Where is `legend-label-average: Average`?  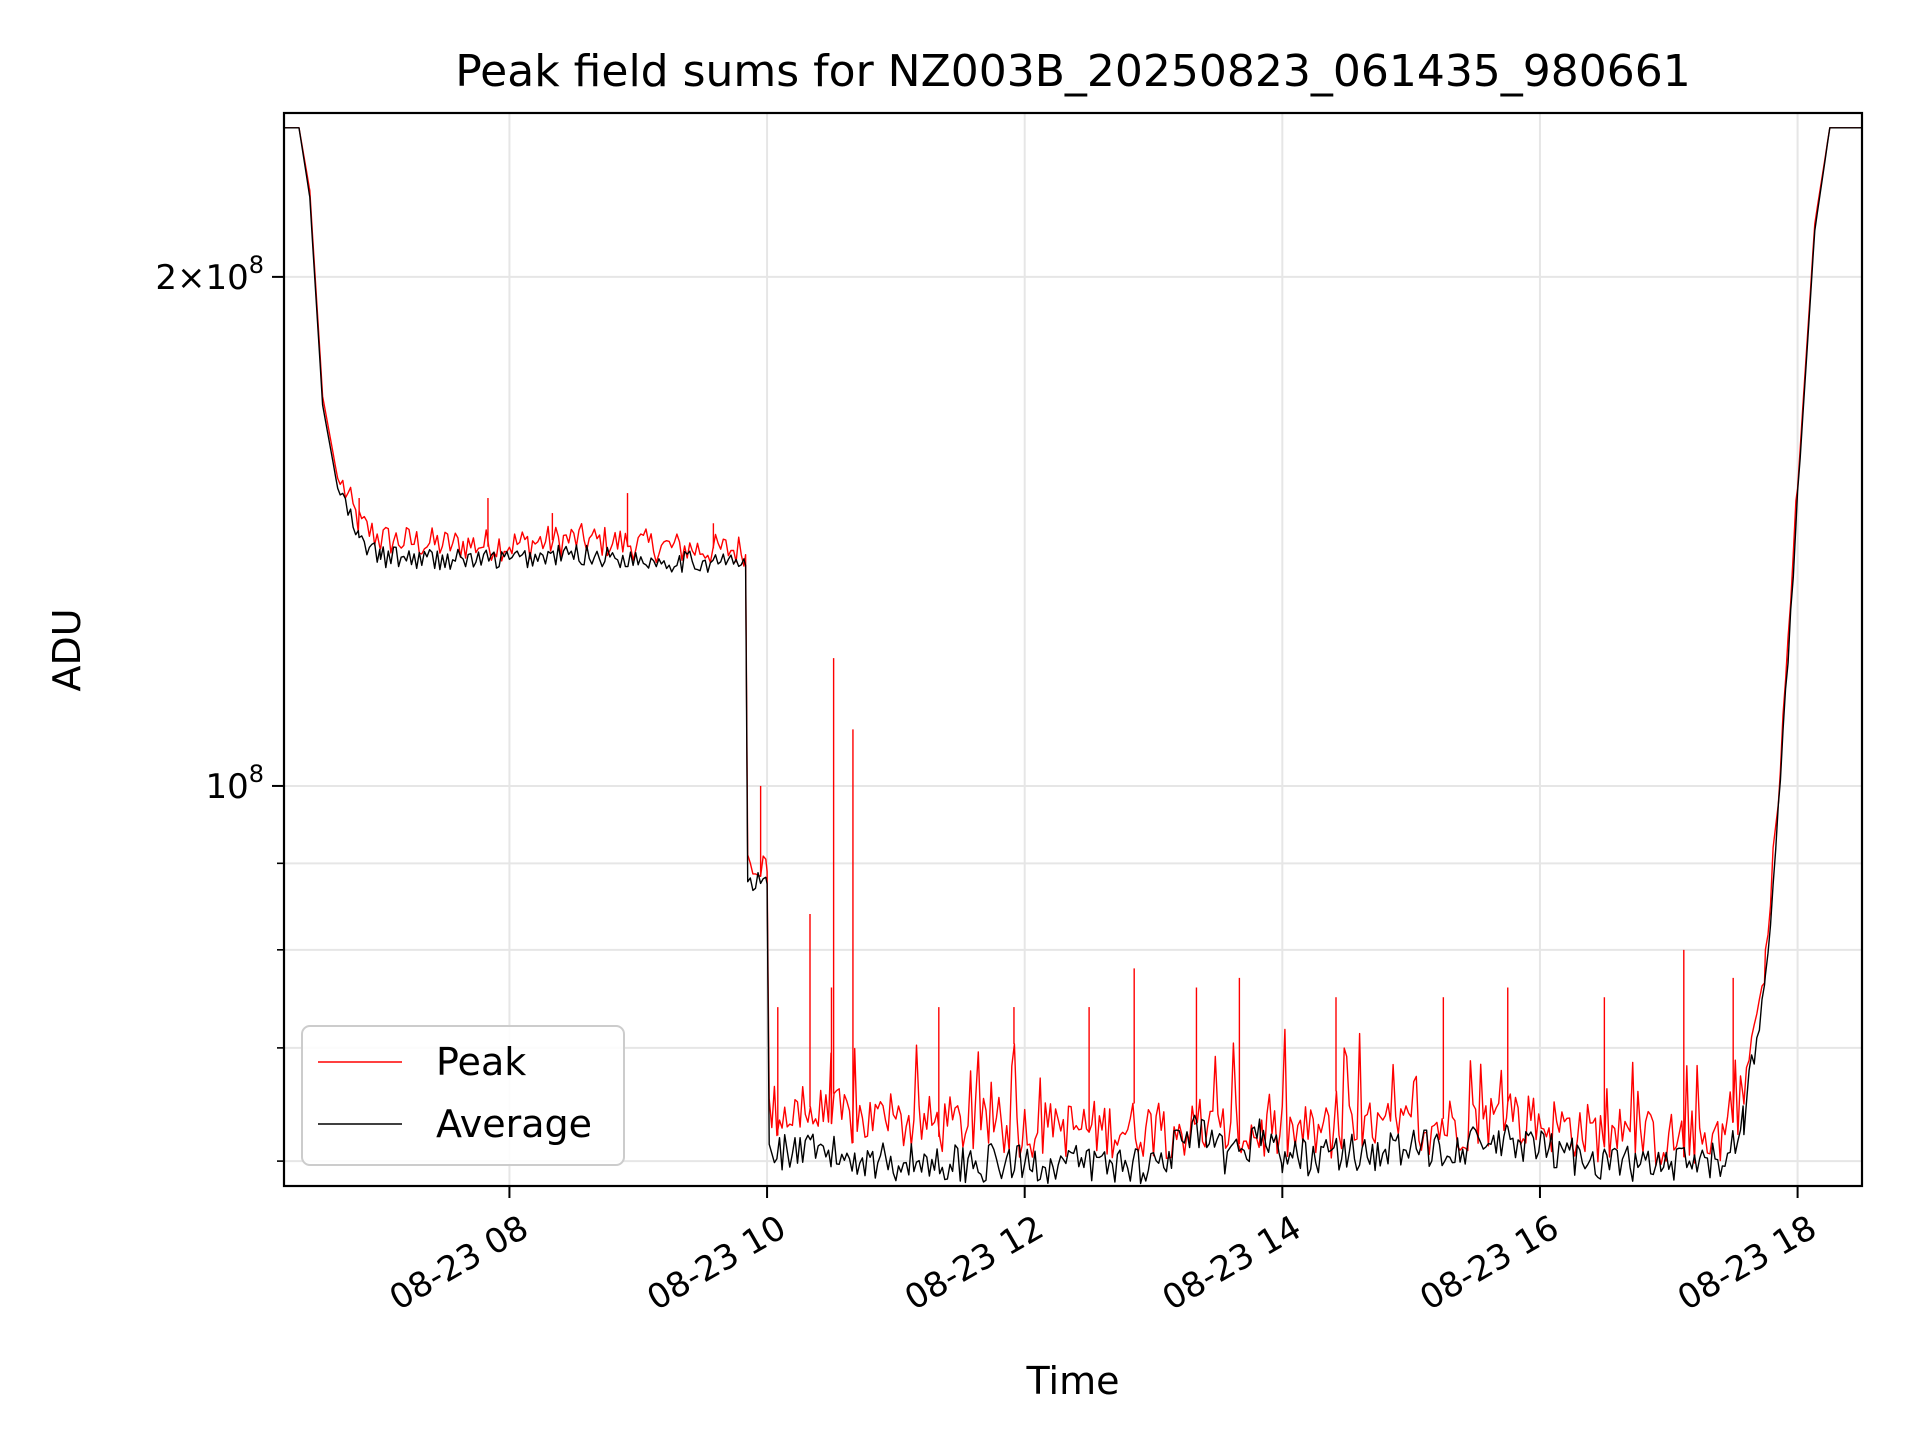 legend-label-average: Average is located at coordinates (514, 1124).